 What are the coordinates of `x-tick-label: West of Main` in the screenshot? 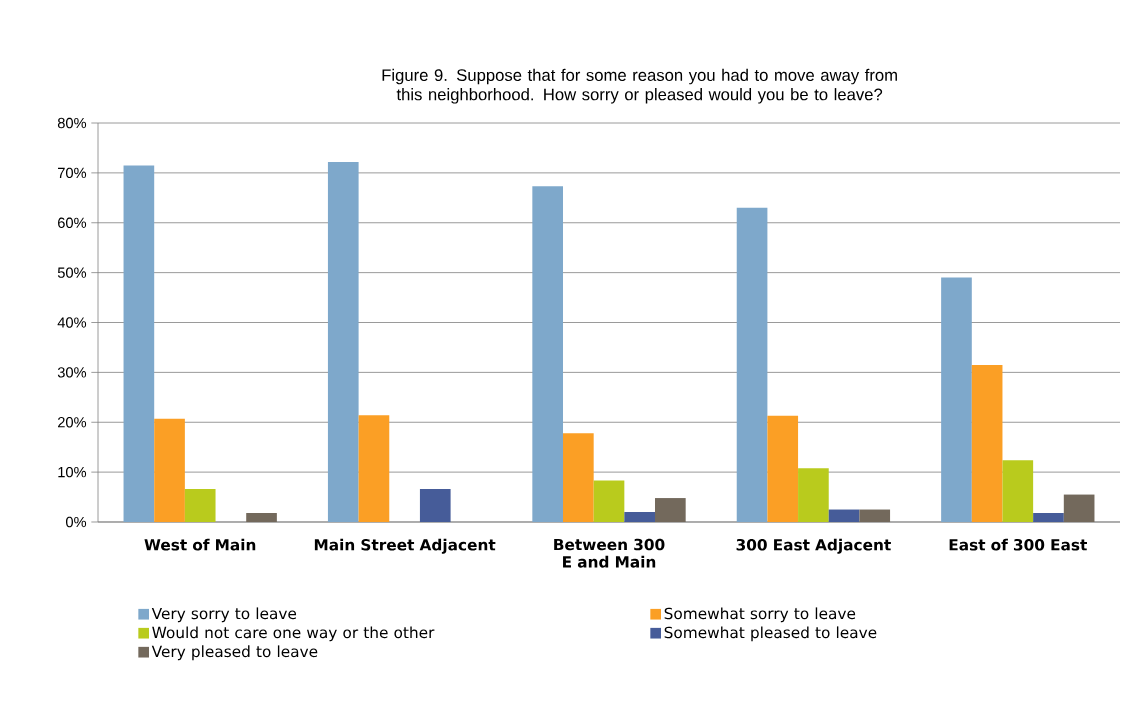 It's located at (200, 544).